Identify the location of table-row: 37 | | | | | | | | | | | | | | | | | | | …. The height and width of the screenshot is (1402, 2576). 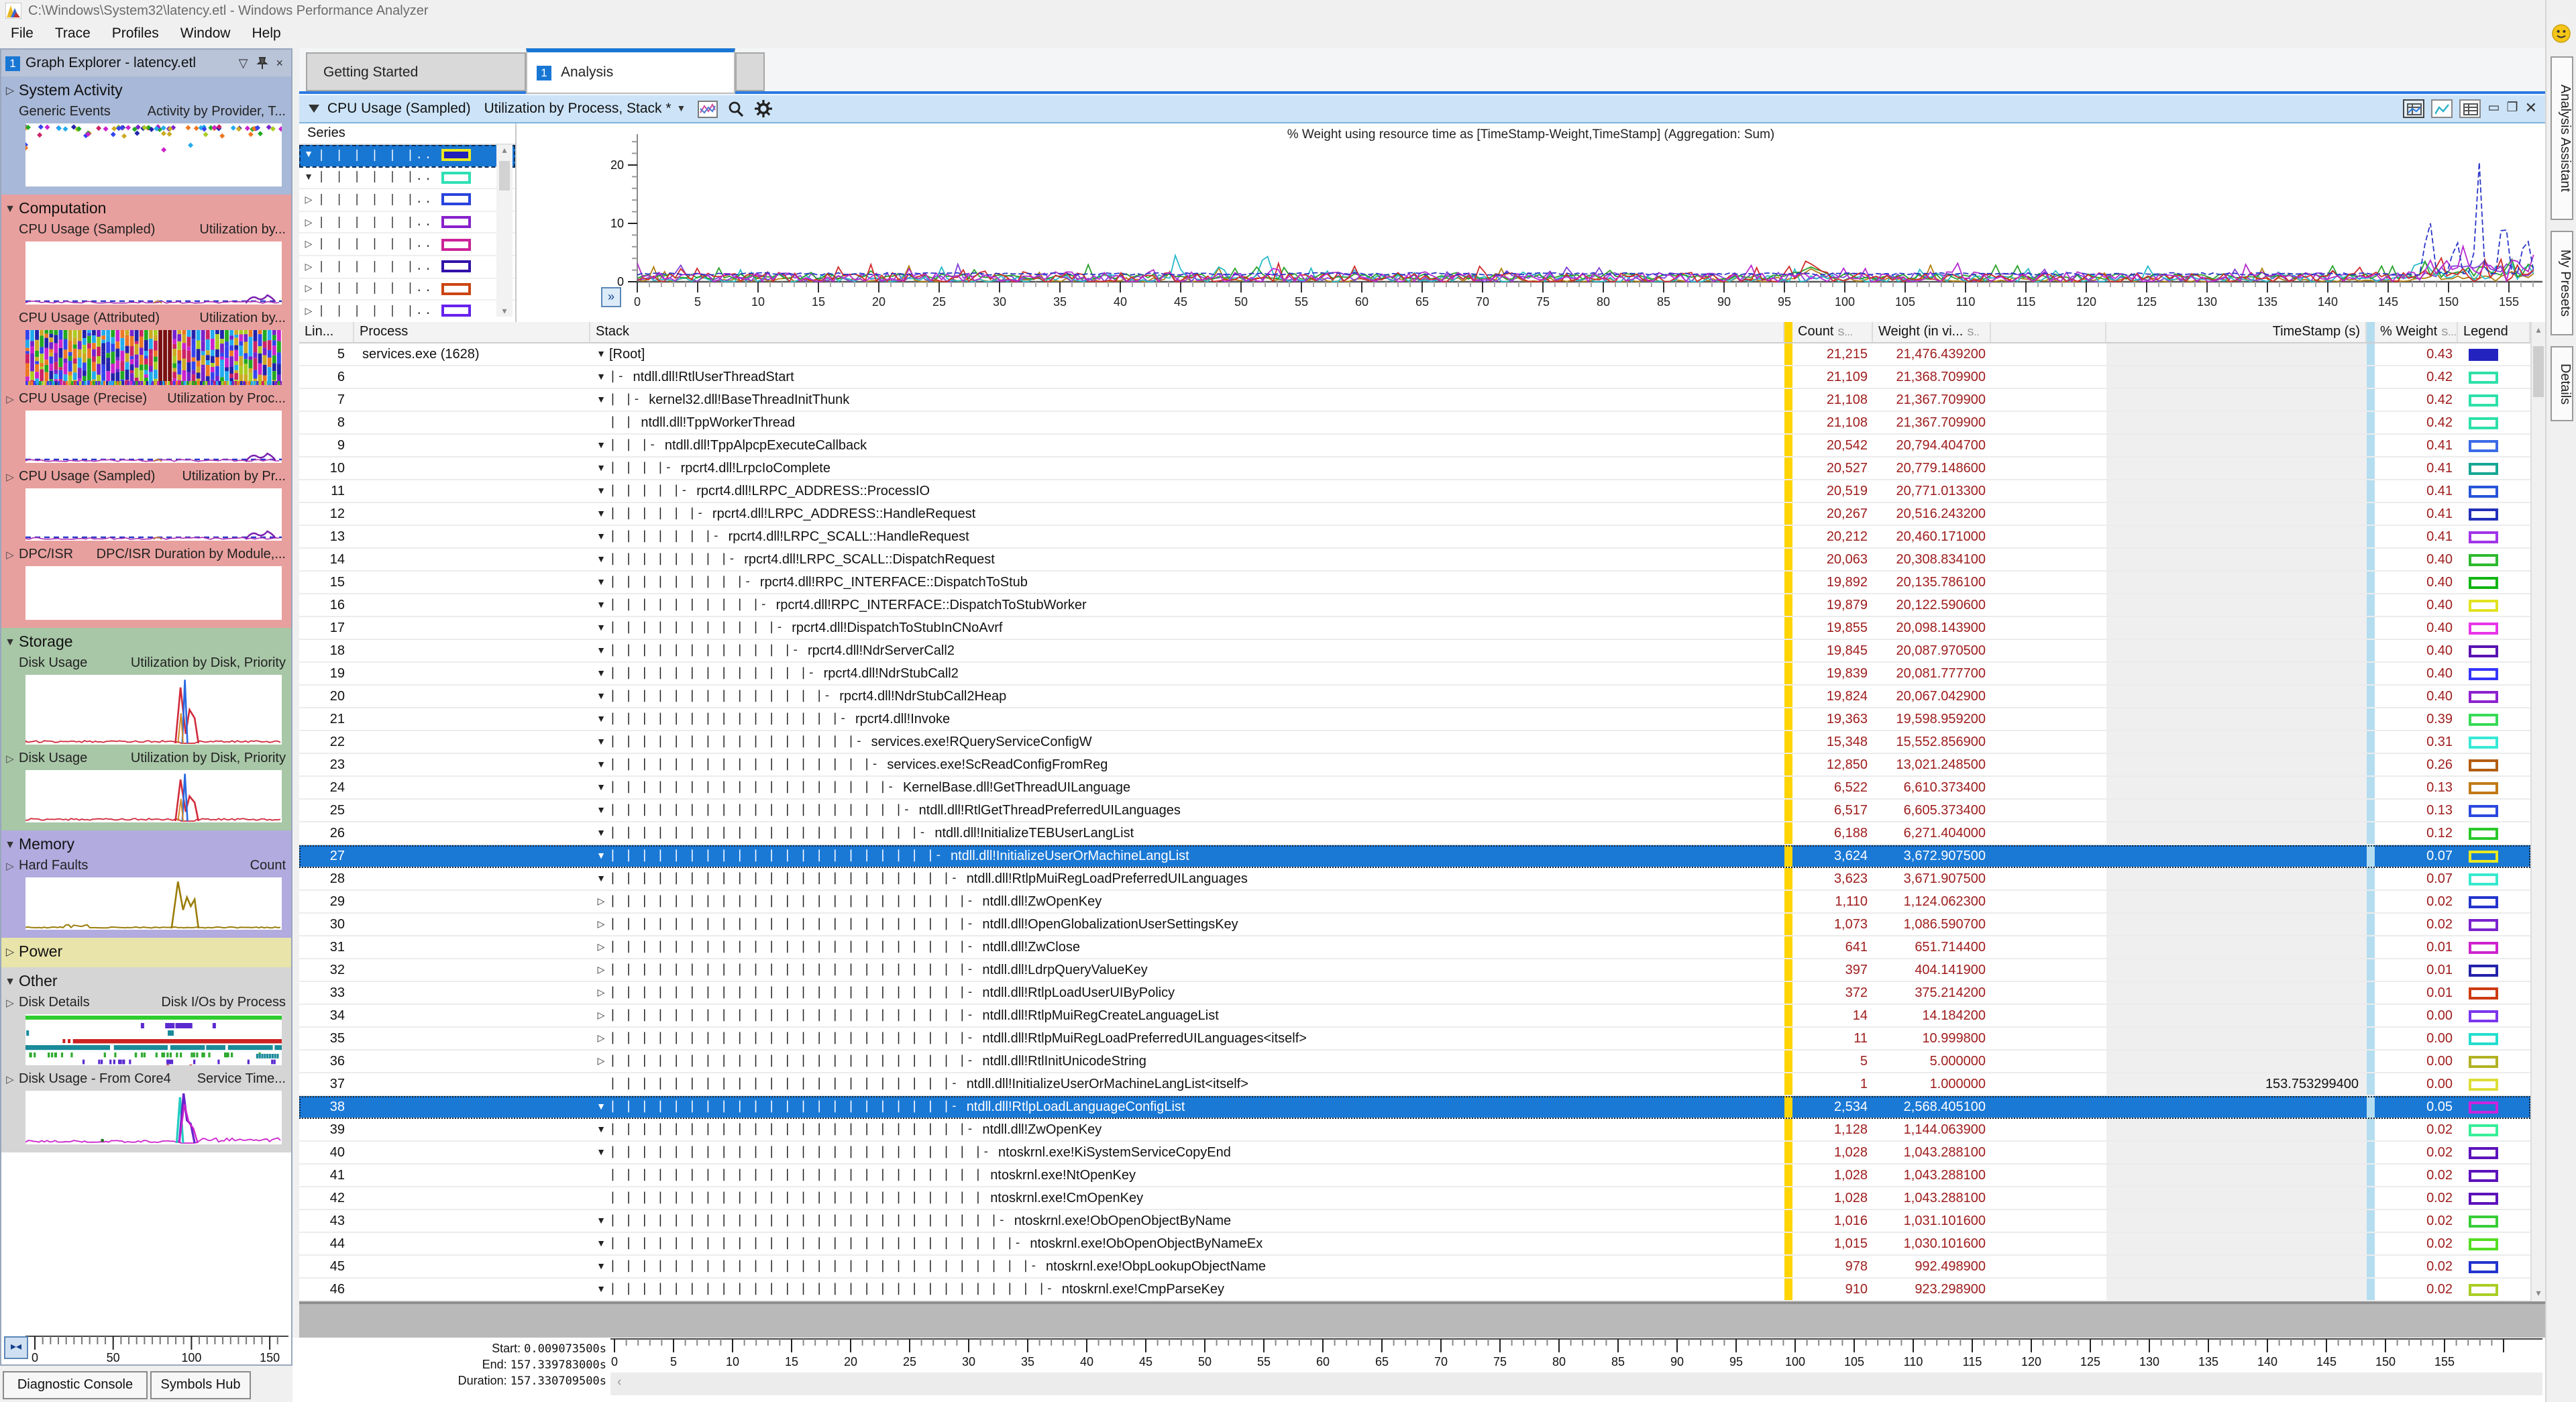
(1414, 1084).